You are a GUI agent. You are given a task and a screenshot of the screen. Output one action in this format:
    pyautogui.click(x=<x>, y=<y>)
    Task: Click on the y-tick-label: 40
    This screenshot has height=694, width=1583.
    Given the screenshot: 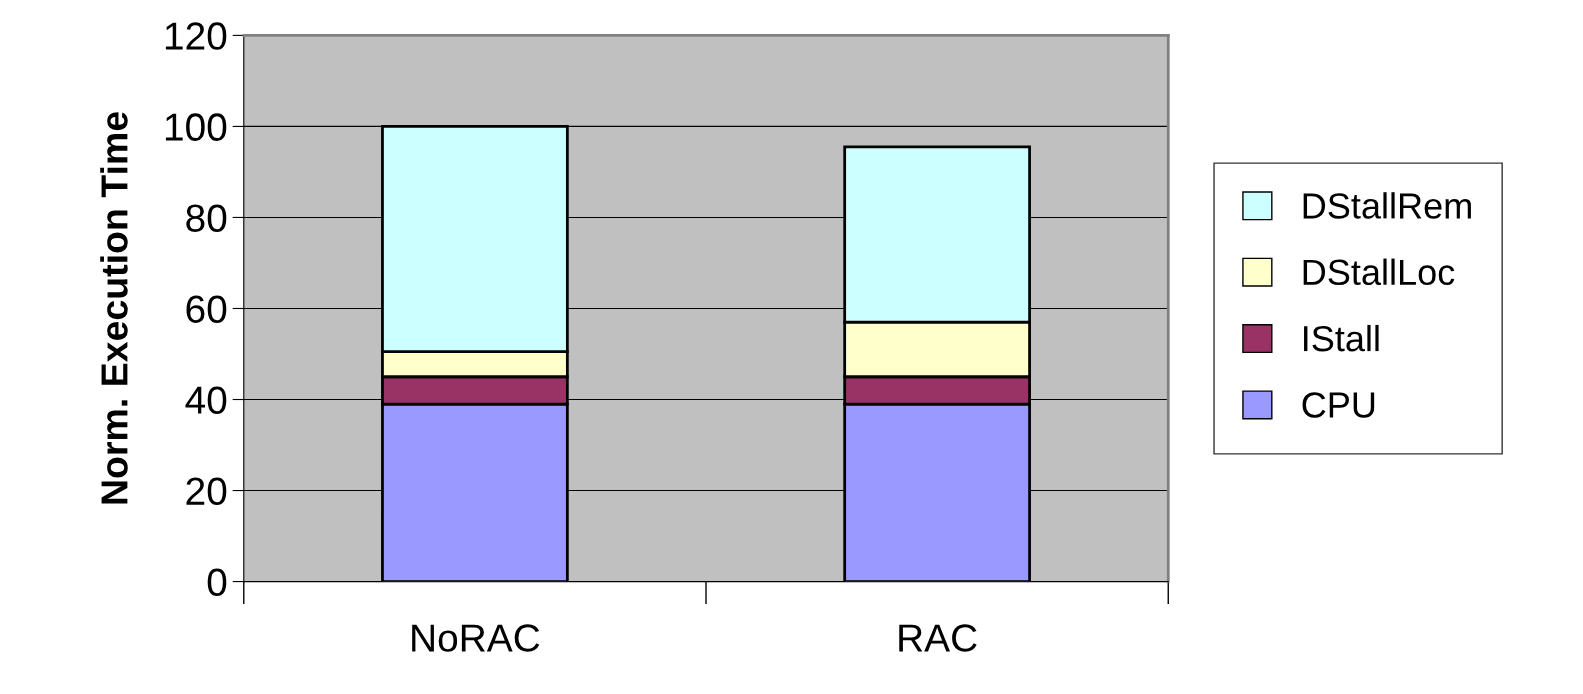 What is the action you would take?
    pyautogui.click(x=206, y=400)
    